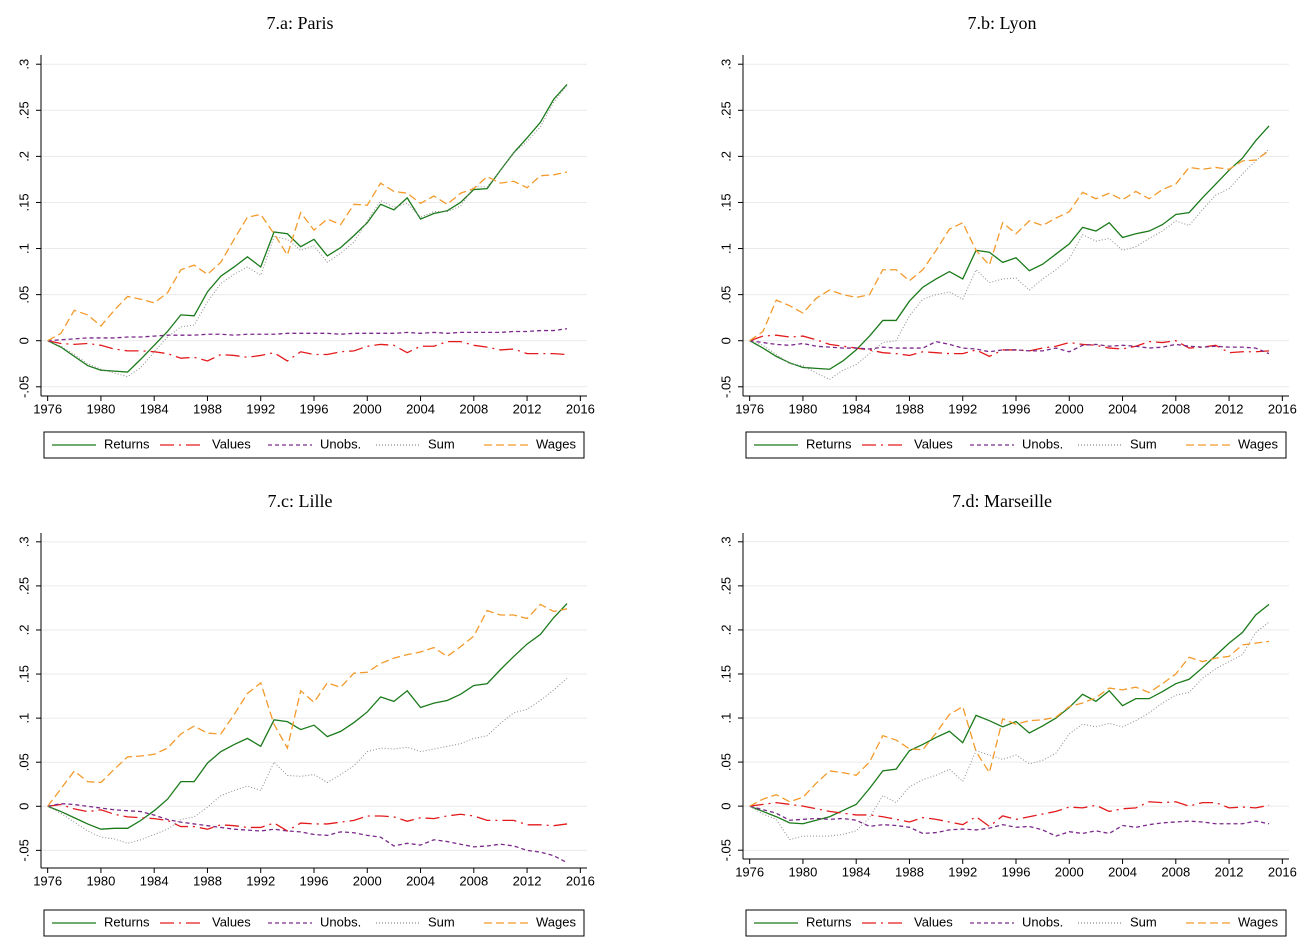  I want to click on panel-title: 7.d: Marseille, so click(1002, 501).